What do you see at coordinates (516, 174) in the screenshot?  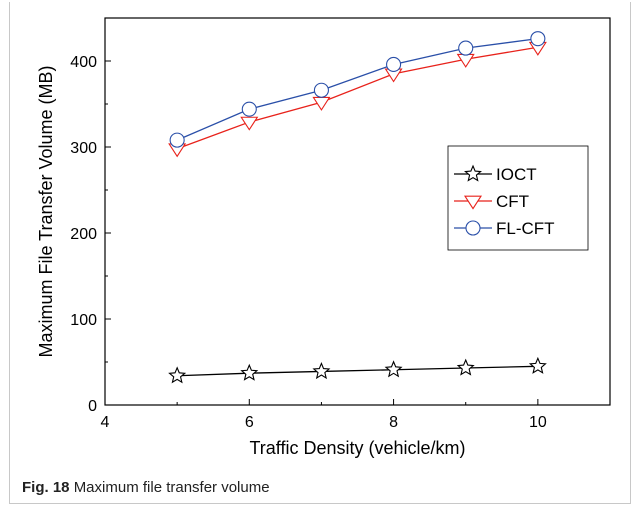 I see `legend-label: IOCT` at bounding box center [516, 174].